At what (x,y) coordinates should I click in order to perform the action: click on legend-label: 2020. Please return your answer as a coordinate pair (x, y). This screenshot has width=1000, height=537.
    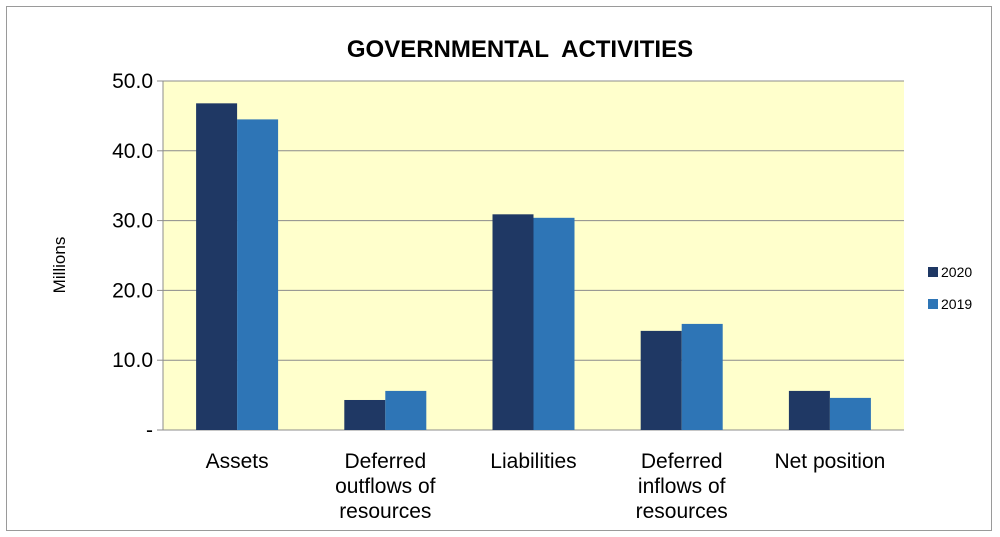
    Looking at the image, I should click on (956, 272).